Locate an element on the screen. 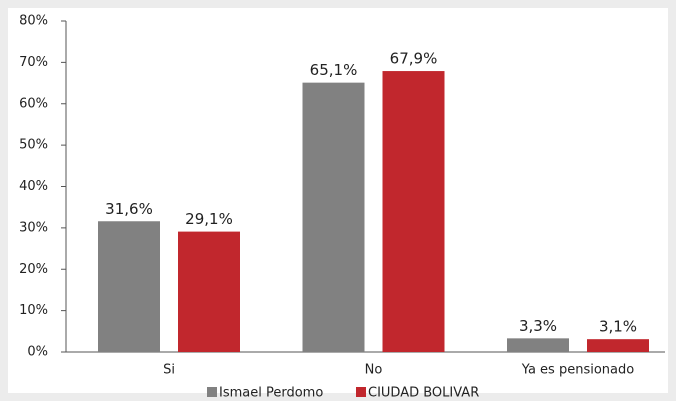  y-tick-label: 30% is located at coordinates (33, 227).